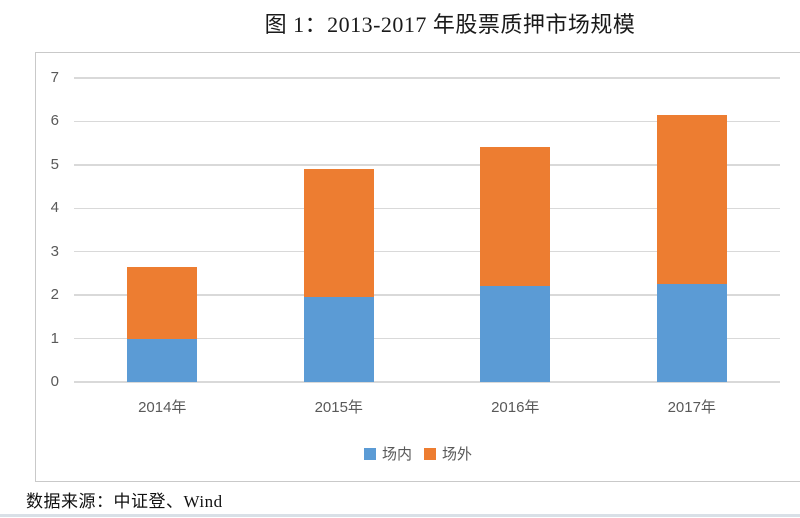 The image size is (800, 518). Describe the element at coordinates (54, 208) in the screenshot. I see `y-axis-tick-label: 4` at that location.